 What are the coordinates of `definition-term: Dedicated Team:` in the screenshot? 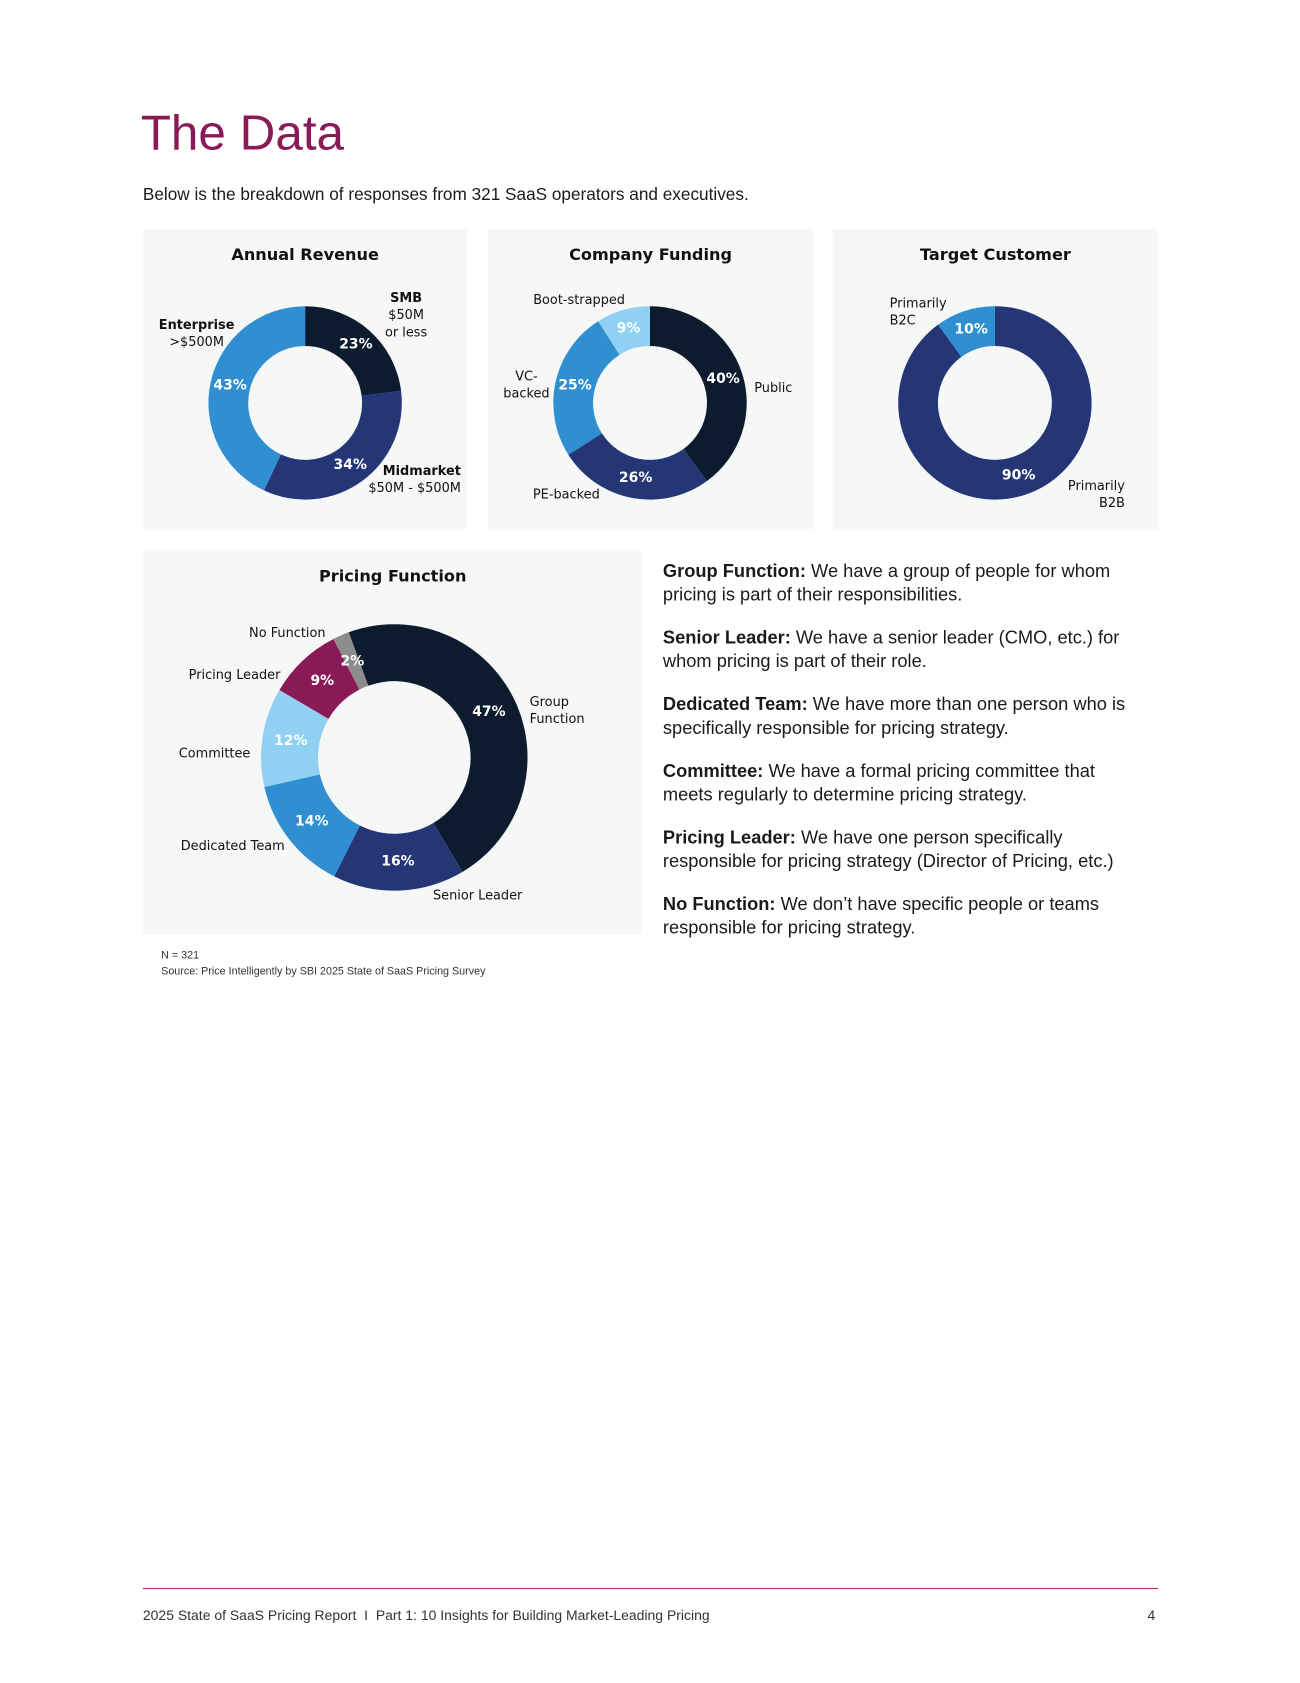 It's located at (735, 704).